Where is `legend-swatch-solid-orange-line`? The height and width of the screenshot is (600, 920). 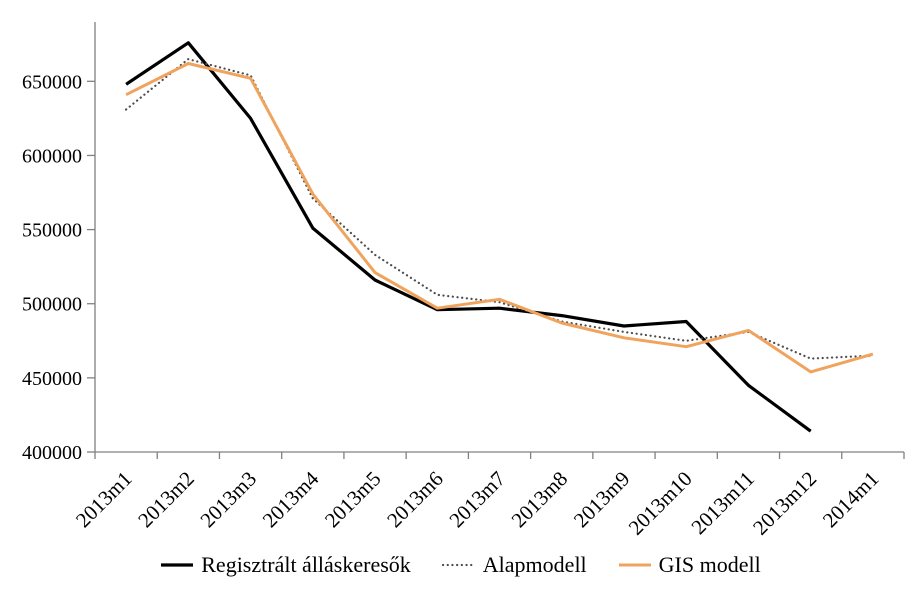
legend-swatch-solid-orange-line is located at coordinates (634, 565).